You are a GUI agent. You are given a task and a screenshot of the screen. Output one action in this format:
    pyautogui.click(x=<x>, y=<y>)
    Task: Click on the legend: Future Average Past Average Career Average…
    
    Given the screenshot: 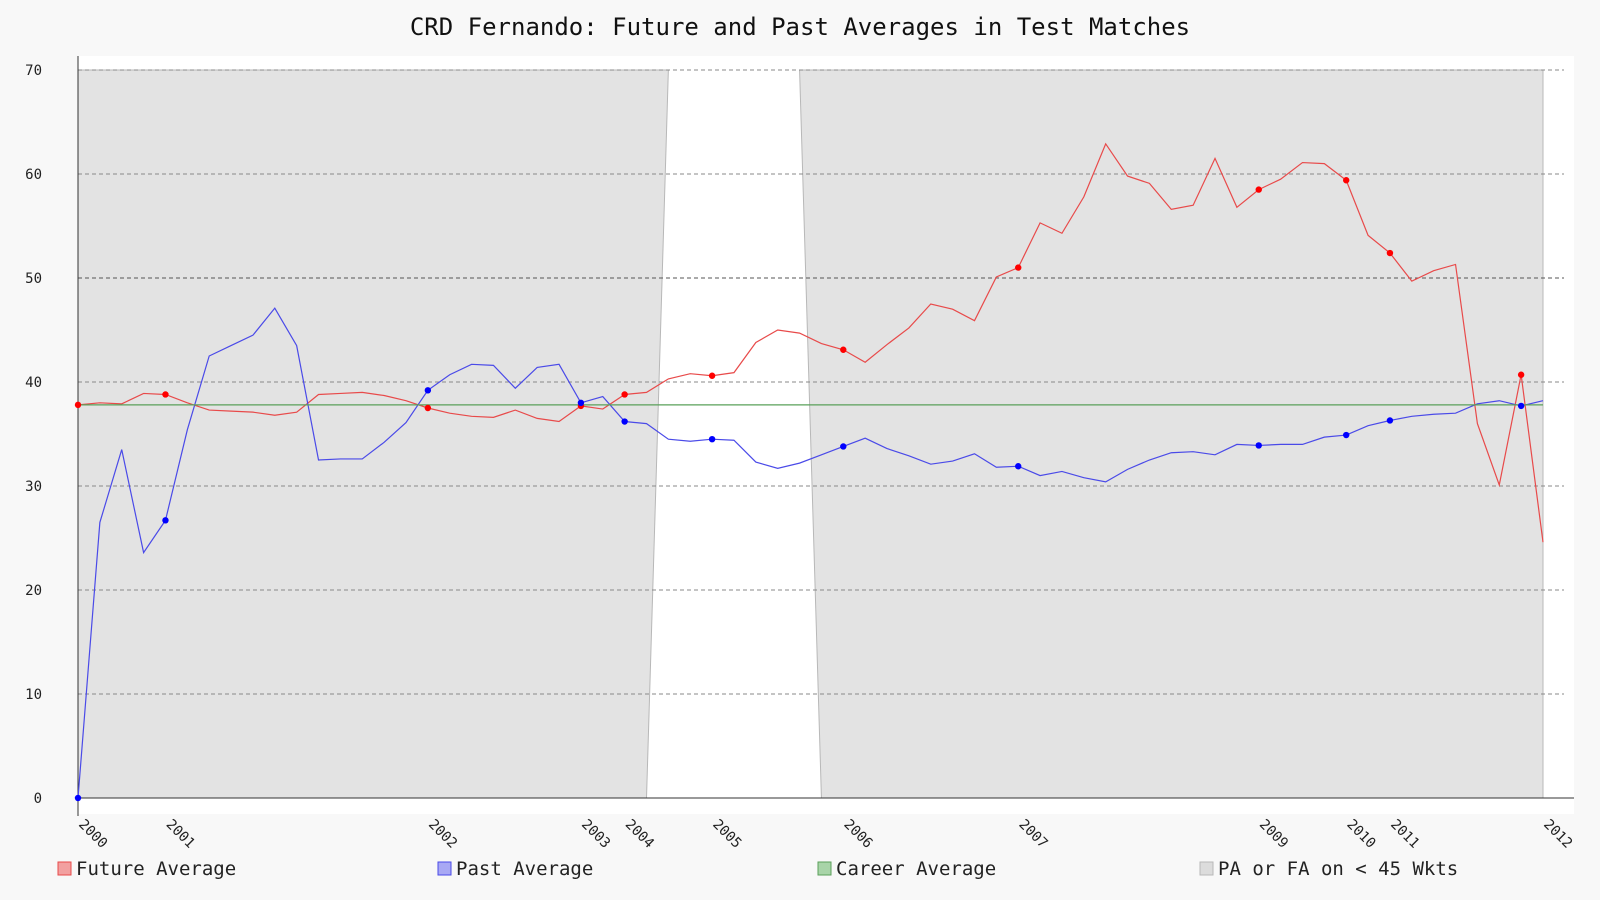 What is the action you would take?
    pyautogui.click(x=757, y=869)
    